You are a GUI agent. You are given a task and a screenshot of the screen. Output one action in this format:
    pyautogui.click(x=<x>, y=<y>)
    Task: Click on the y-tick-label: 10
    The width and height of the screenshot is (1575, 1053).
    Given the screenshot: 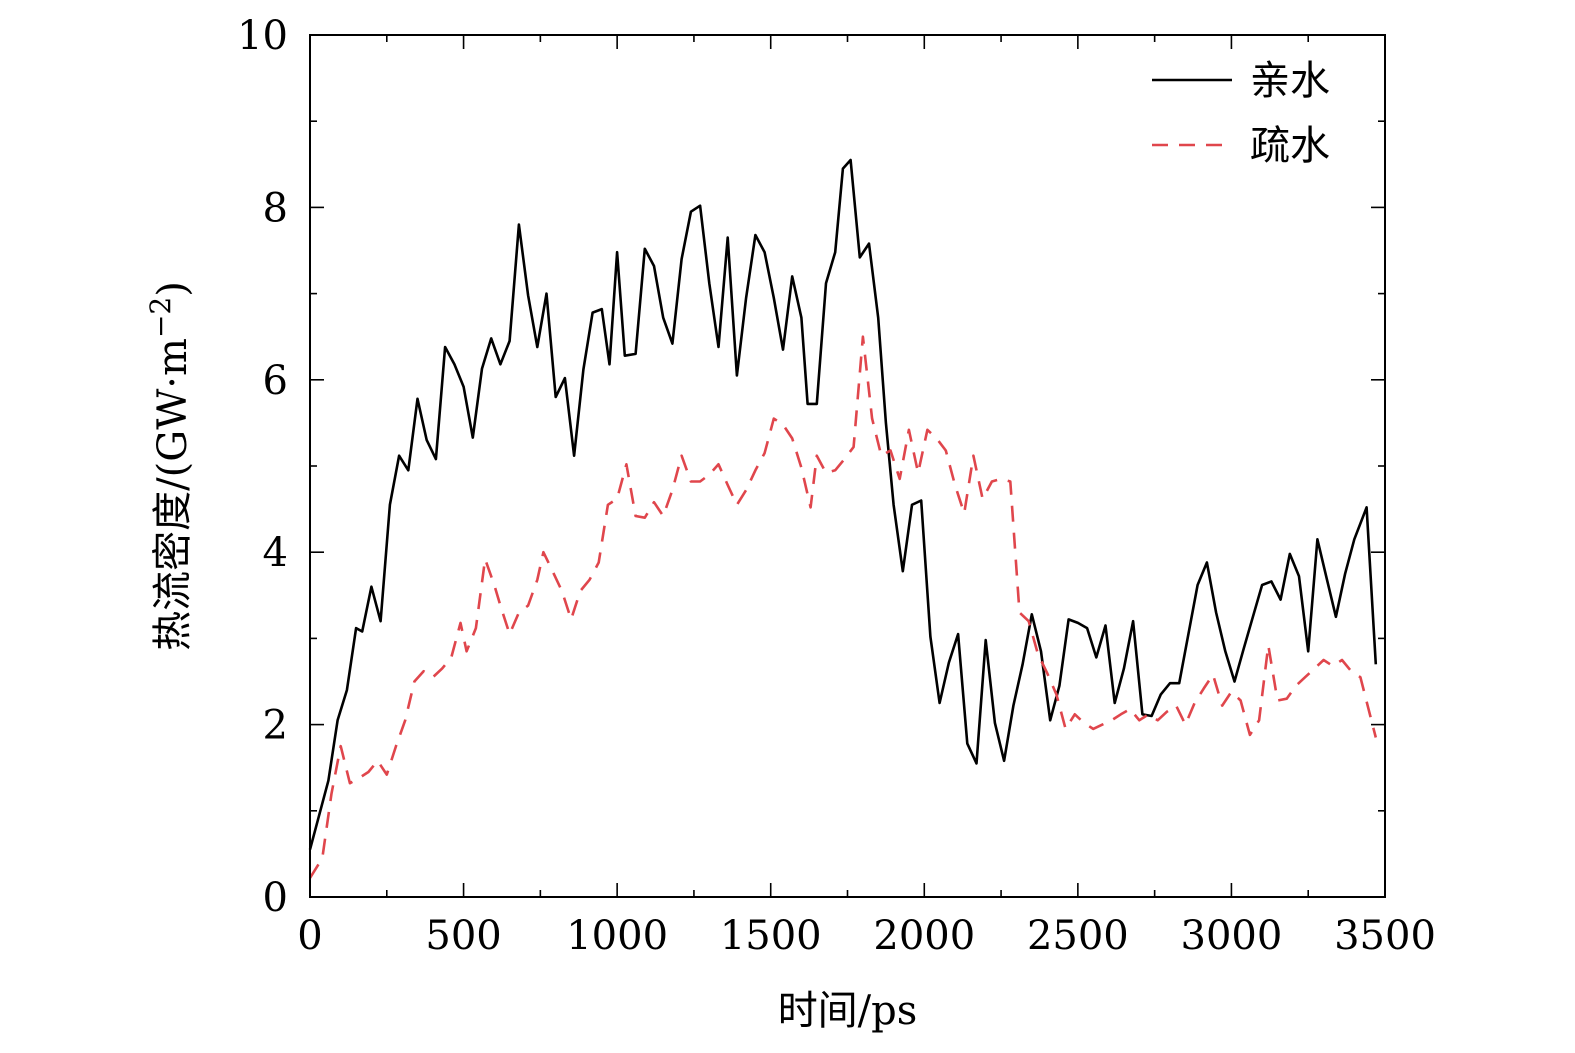 What is the action you would take?
    pyautogui.click(x=262, y=36)
    